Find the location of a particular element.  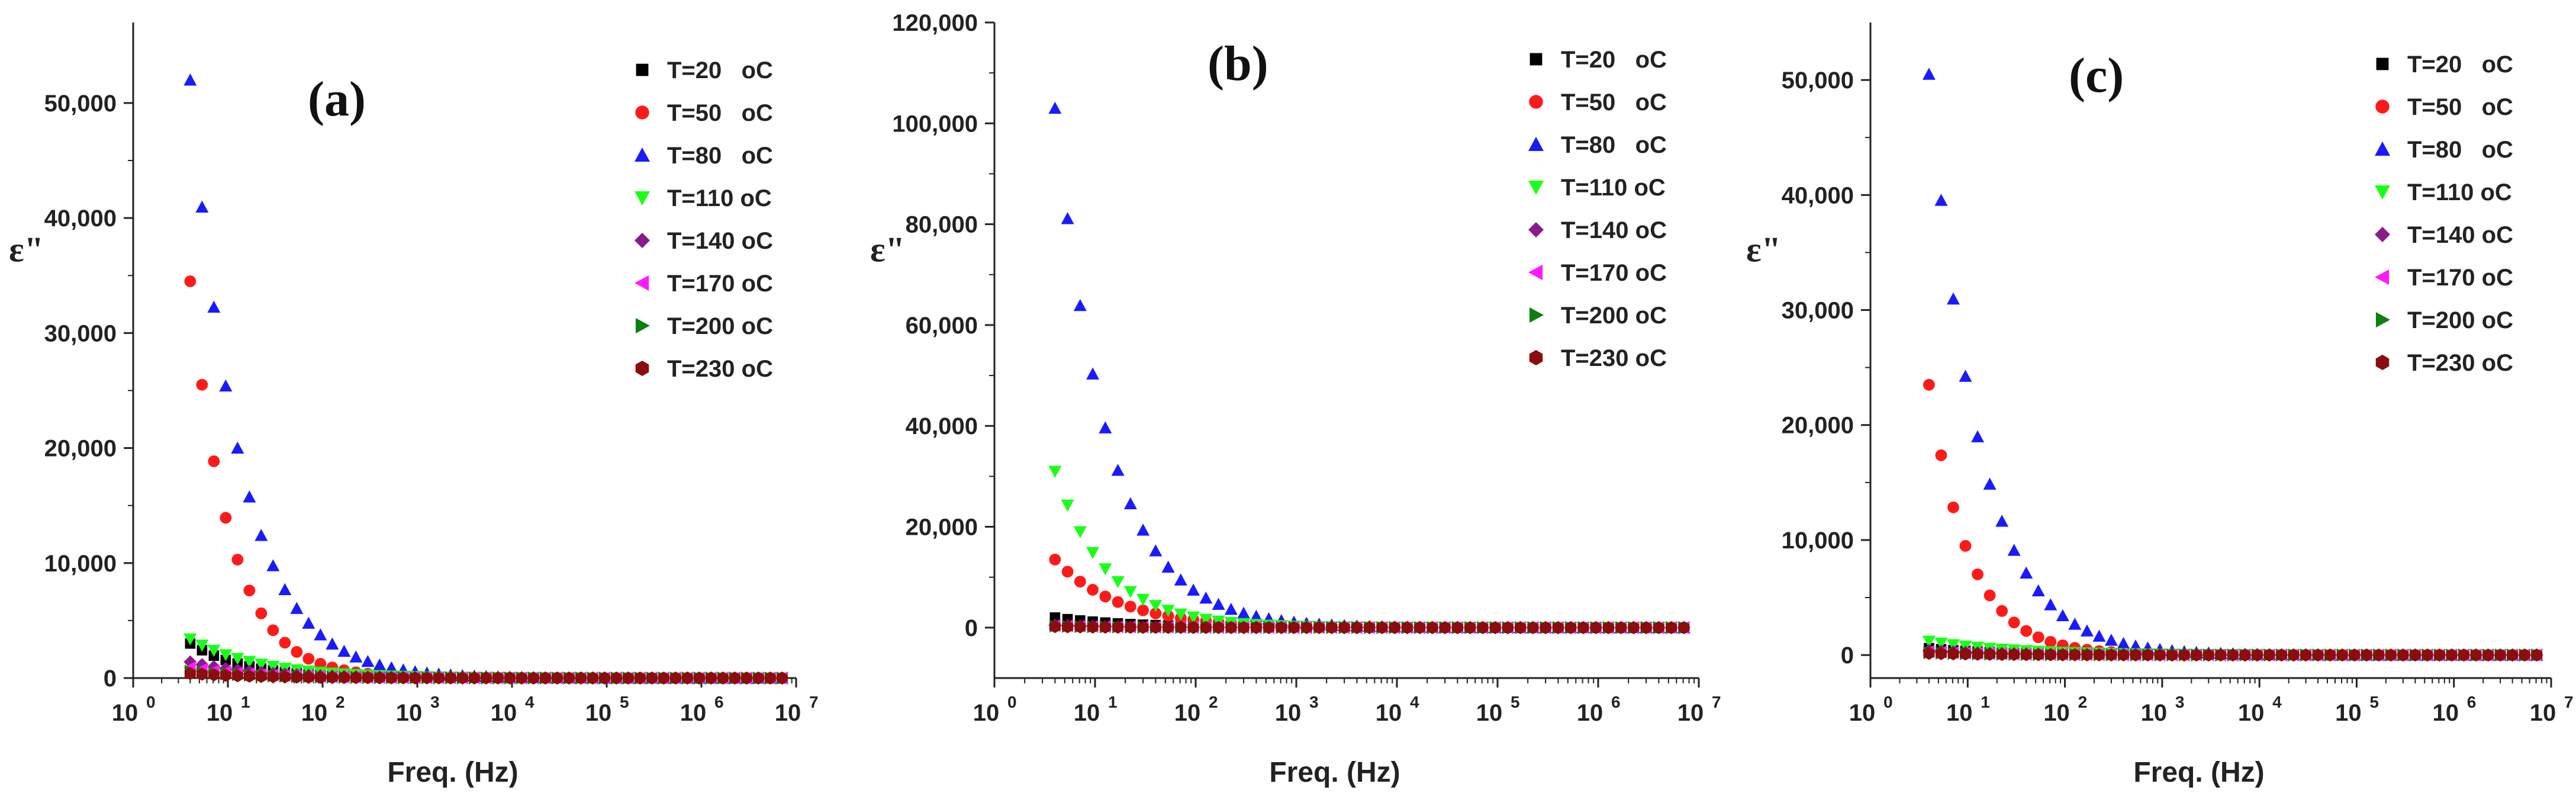

legend-marker-square is located at coordinates (1537, 60).